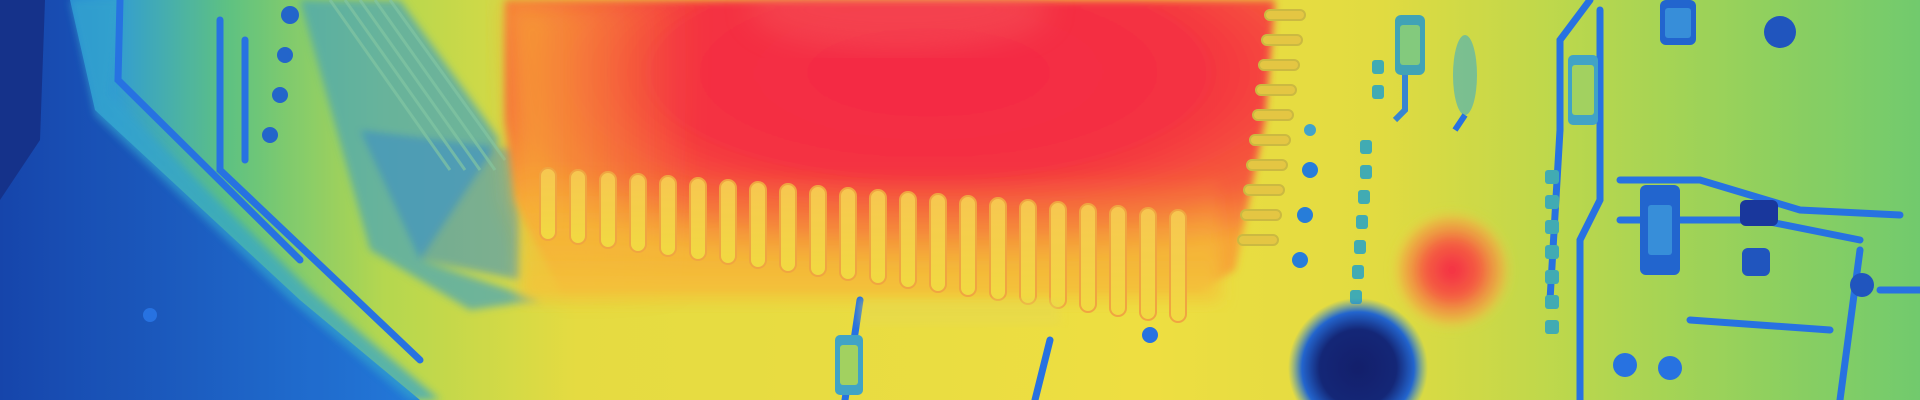 The height and width of the screenshot is (400, 1920). Describe the element at coordinates (280, 74) in the screenshot. I see `left-pad-column` at that location.